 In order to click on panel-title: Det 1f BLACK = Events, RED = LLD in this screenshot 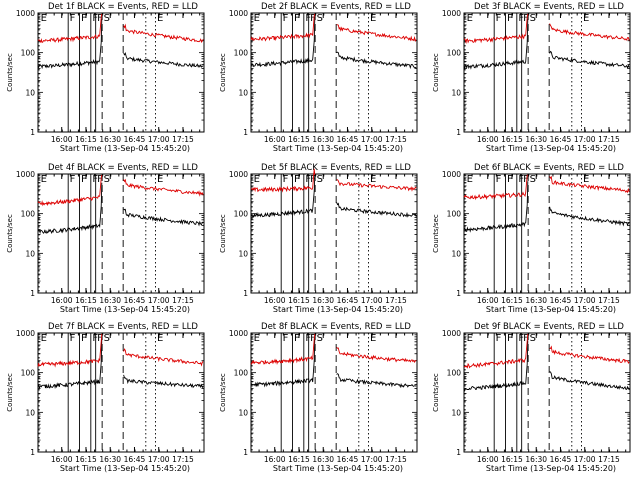, I will do `click(123, 7)`.